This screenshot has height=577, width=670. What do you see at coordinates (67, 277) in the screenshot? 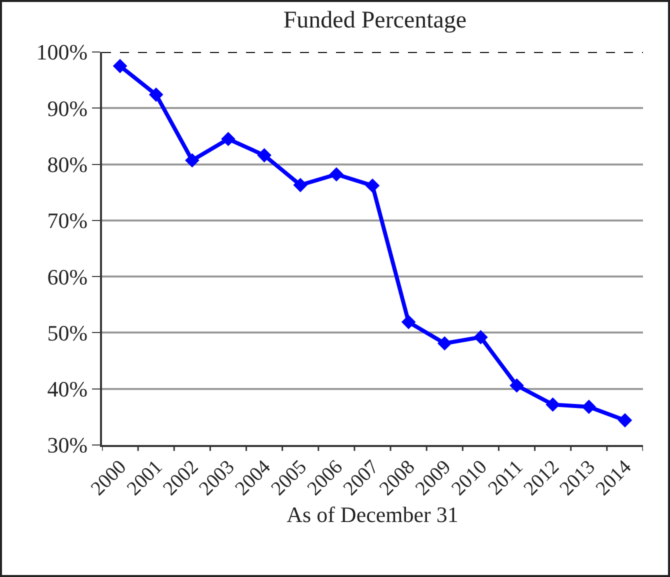
I see `y-tick-label: 60%` at bounding box center [67, 277].